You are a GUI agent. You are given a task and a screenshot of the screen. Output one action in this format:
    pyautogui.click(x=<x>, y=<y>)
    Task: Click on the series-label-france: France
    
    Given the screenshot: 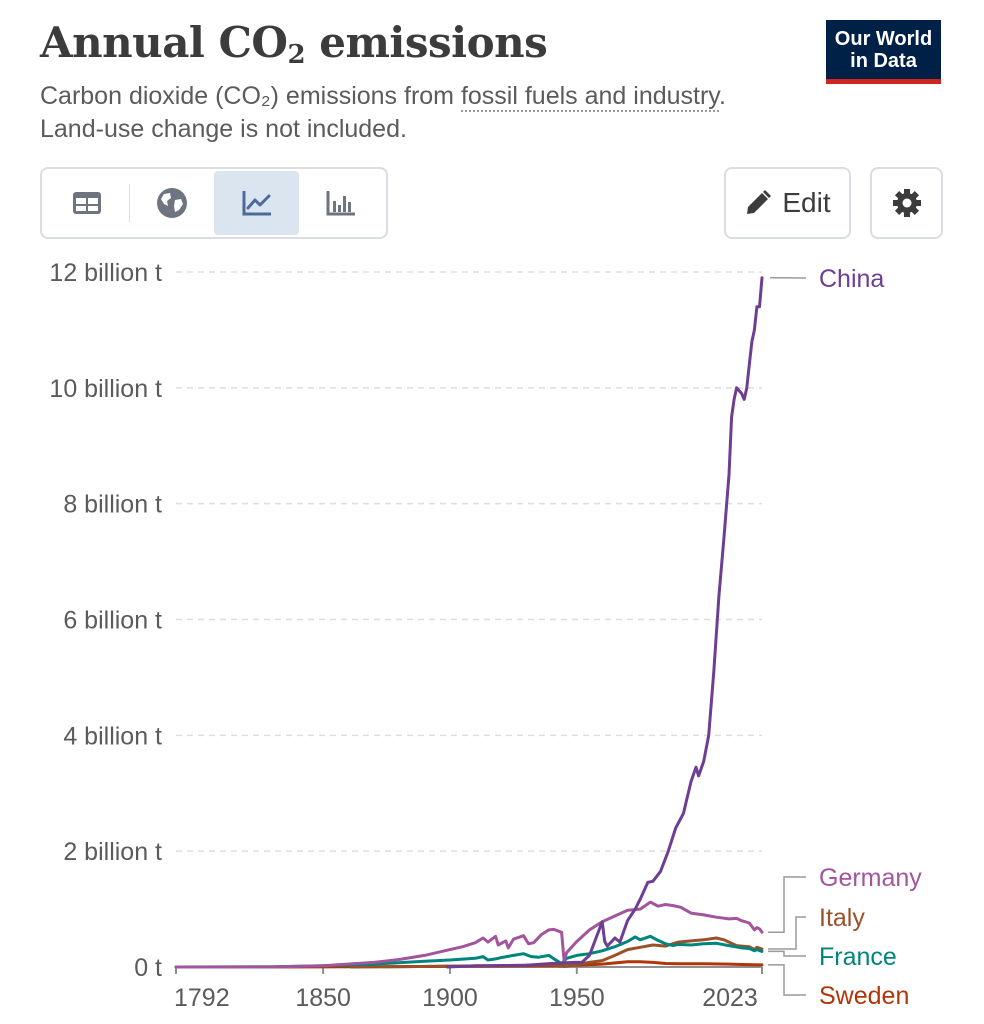 What is the action you would take?
    pyautogui.click(x=858, y=957)
    